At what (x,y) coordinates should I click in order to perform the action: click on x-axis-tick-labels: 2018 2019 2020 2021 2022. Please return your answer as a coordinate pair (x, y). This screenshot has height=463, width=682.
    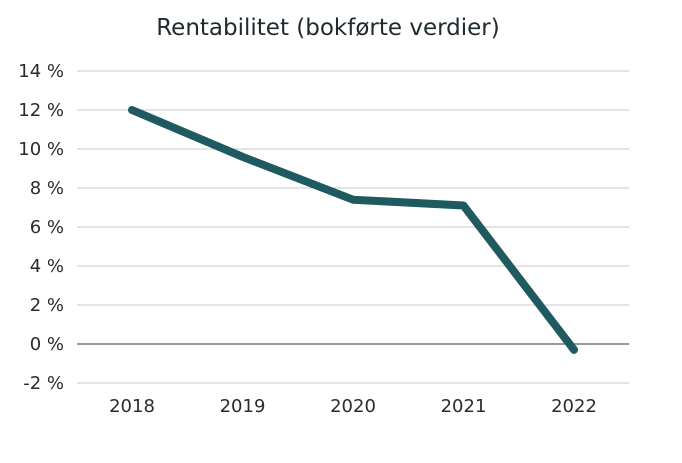
    Looking at the image, I should click on (353, 406).